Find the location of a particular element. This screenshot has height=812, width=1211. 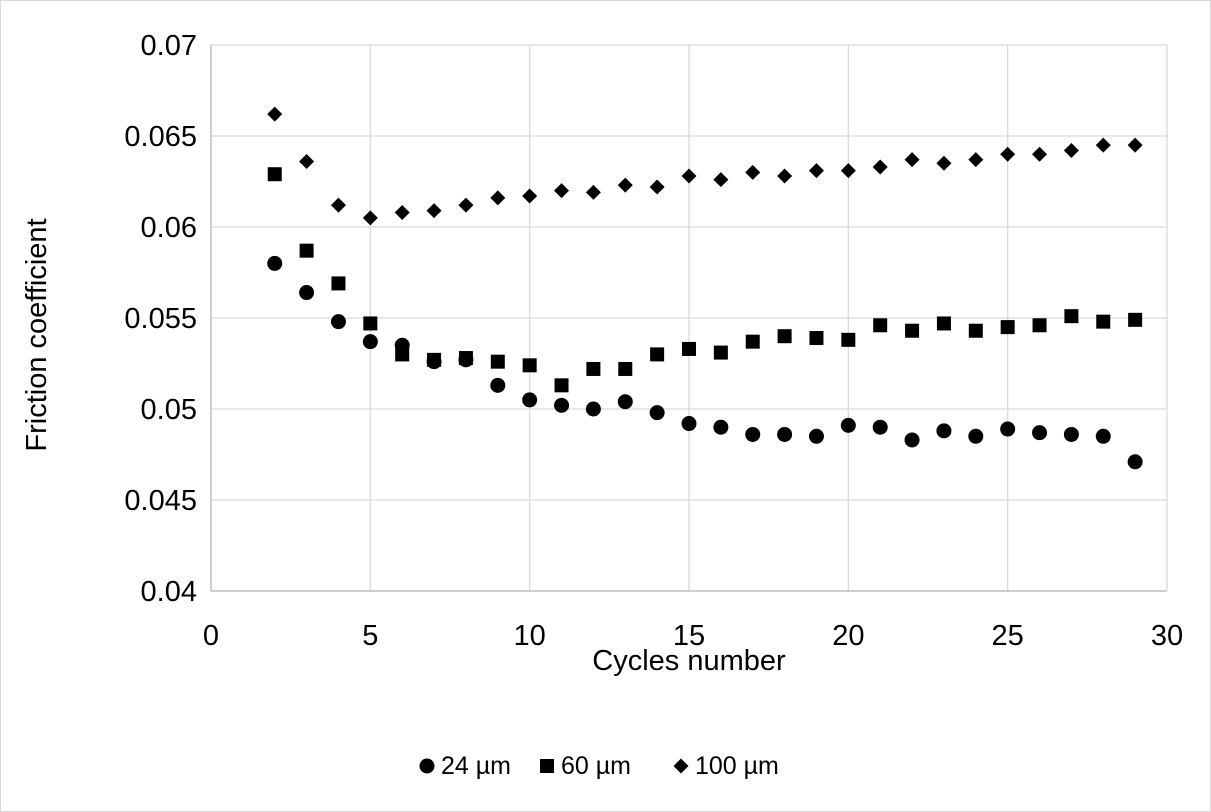

x-axis-title: Cycles number is located at coordinates (689, 661).